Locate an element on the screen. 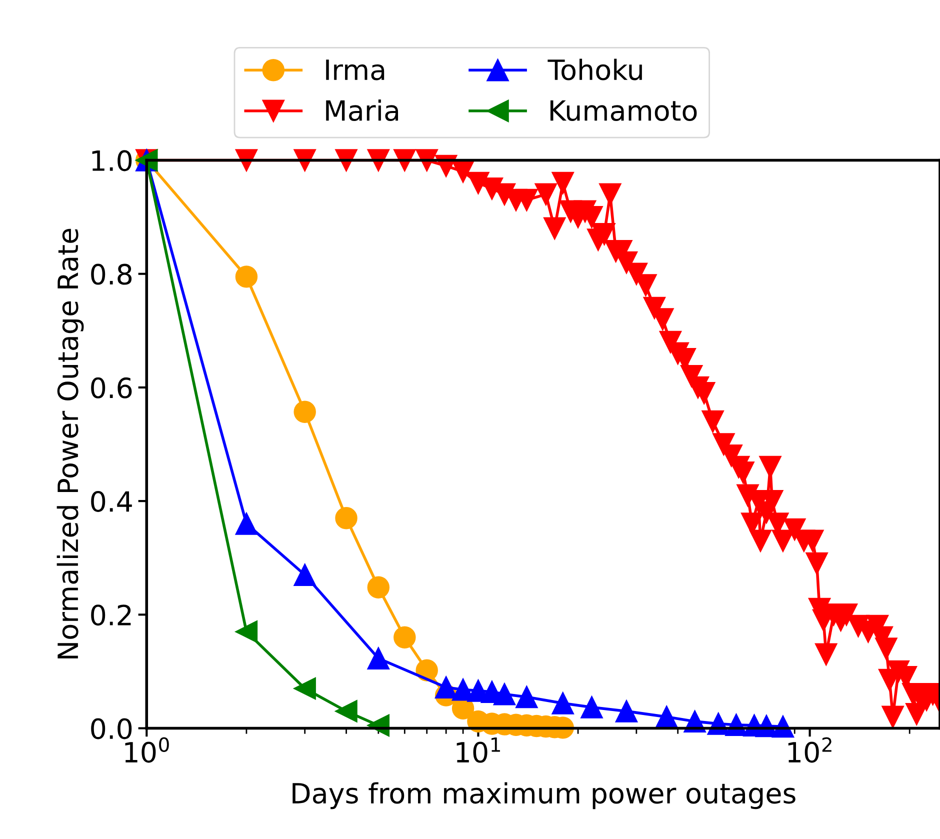  y-axis-title: Normalized Power Outage Rate is located at coordinates (70, 443).